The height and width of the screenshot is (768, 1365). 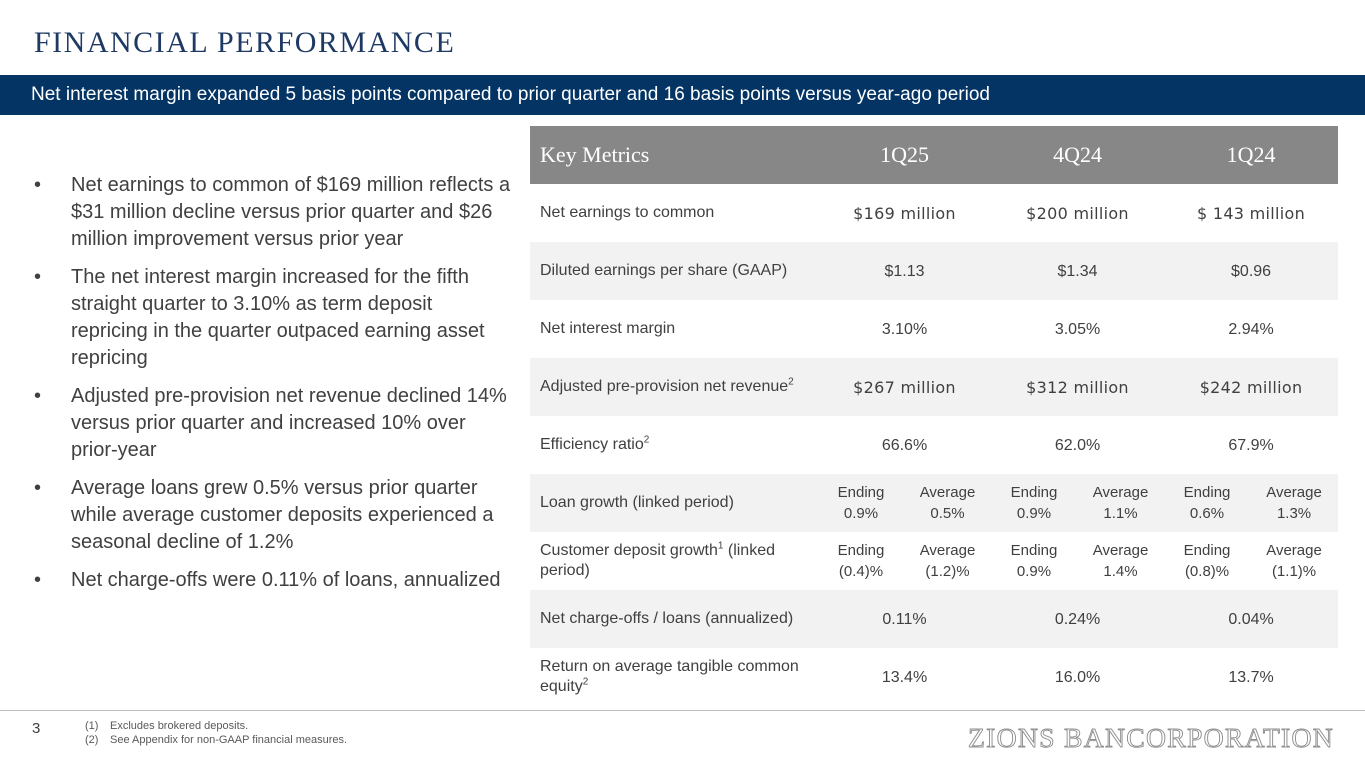 What do you see at coordinates (1251, 619) in the screenshot?
I see `cell-1q24: 0.04%` at bounding box center [1251, 619].